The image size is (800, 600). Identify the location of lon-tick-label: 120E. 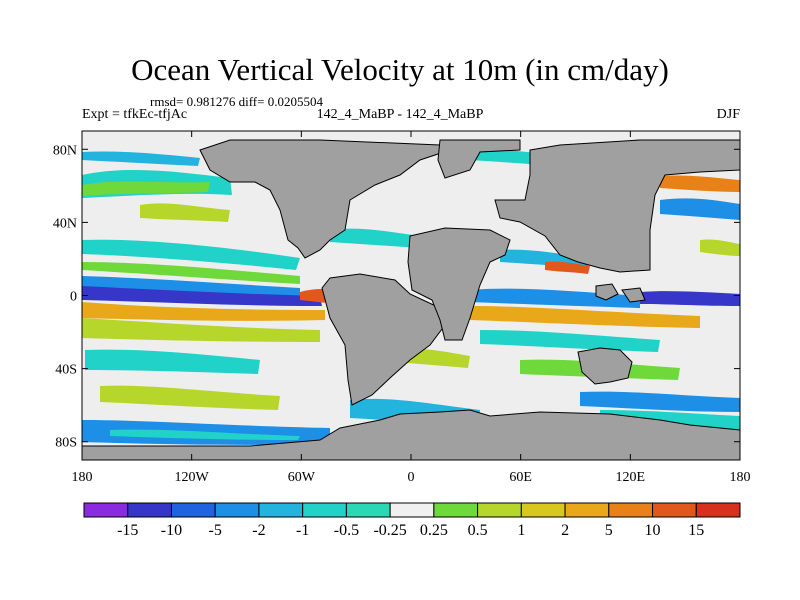
(631, 477).